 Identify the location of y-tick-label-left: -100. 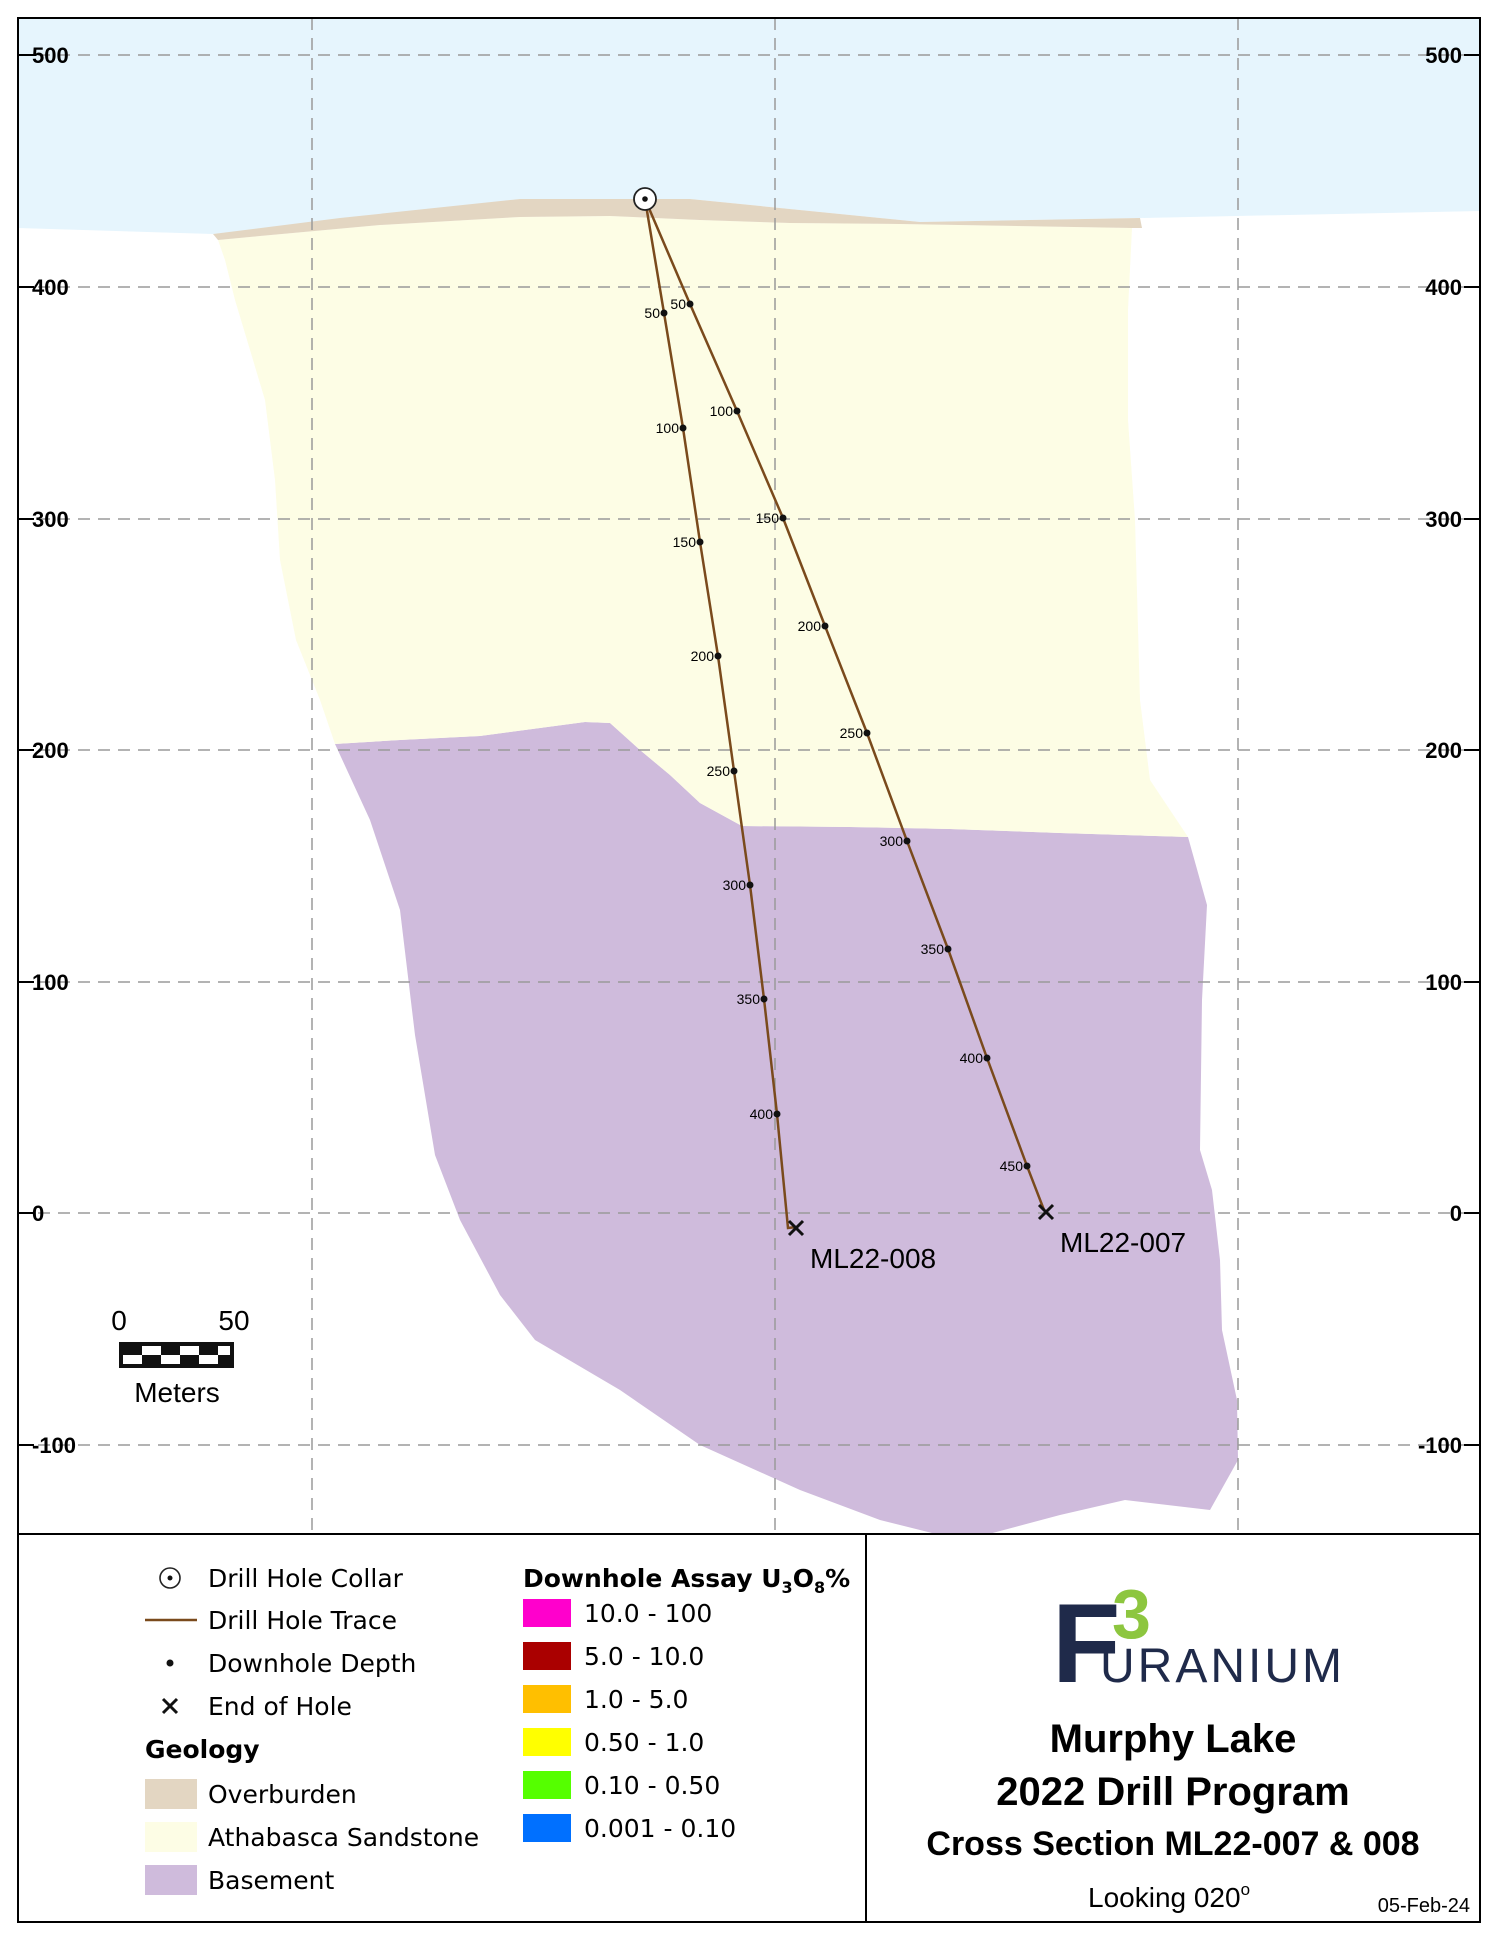
(54, 1445).